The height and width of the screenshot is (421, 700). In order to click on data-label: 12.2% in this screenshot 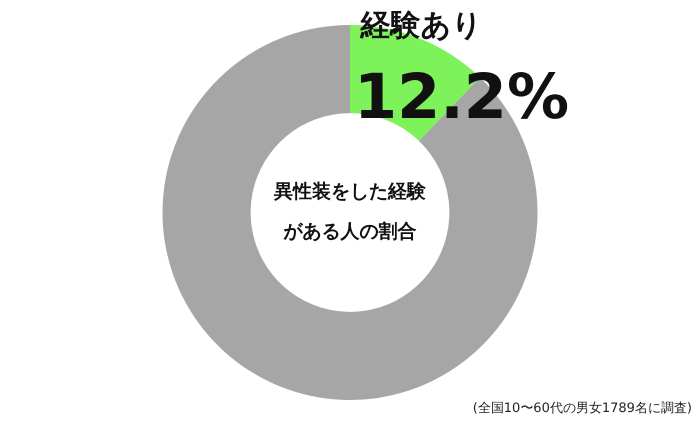, I will do `click(462, 97)`.